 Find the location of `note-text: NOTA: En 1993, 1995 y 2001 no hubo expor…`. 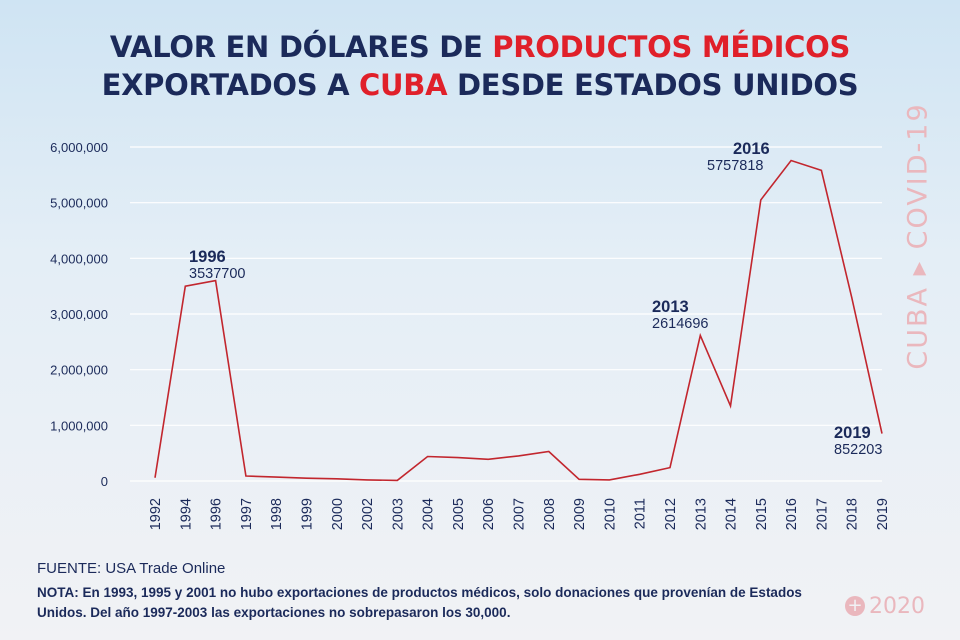

note-text: NOTA: En 1993, 1995 y 2001 no hubo expor… is located at coordinates (419, 602).